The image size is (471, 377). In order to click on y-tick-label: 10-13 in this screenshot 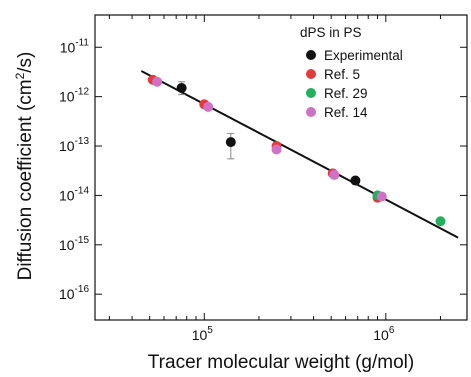, I will do `click(74, 145)`.